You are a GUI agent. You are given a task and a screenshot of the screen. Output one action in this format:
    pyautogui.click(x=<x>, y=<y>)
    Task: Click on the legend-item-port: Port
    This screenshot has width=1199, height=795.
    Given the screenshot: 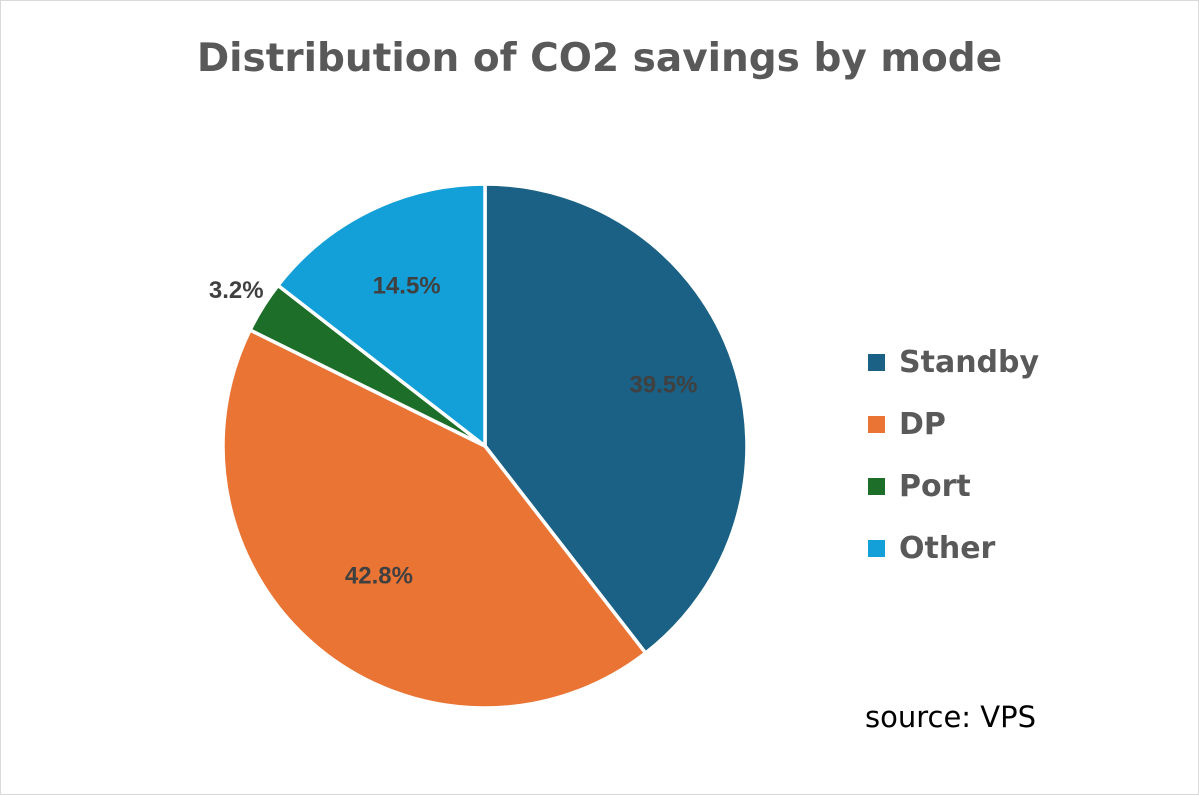 What is the action you would take?
    pyautogui.click(x=953, y=486)
    